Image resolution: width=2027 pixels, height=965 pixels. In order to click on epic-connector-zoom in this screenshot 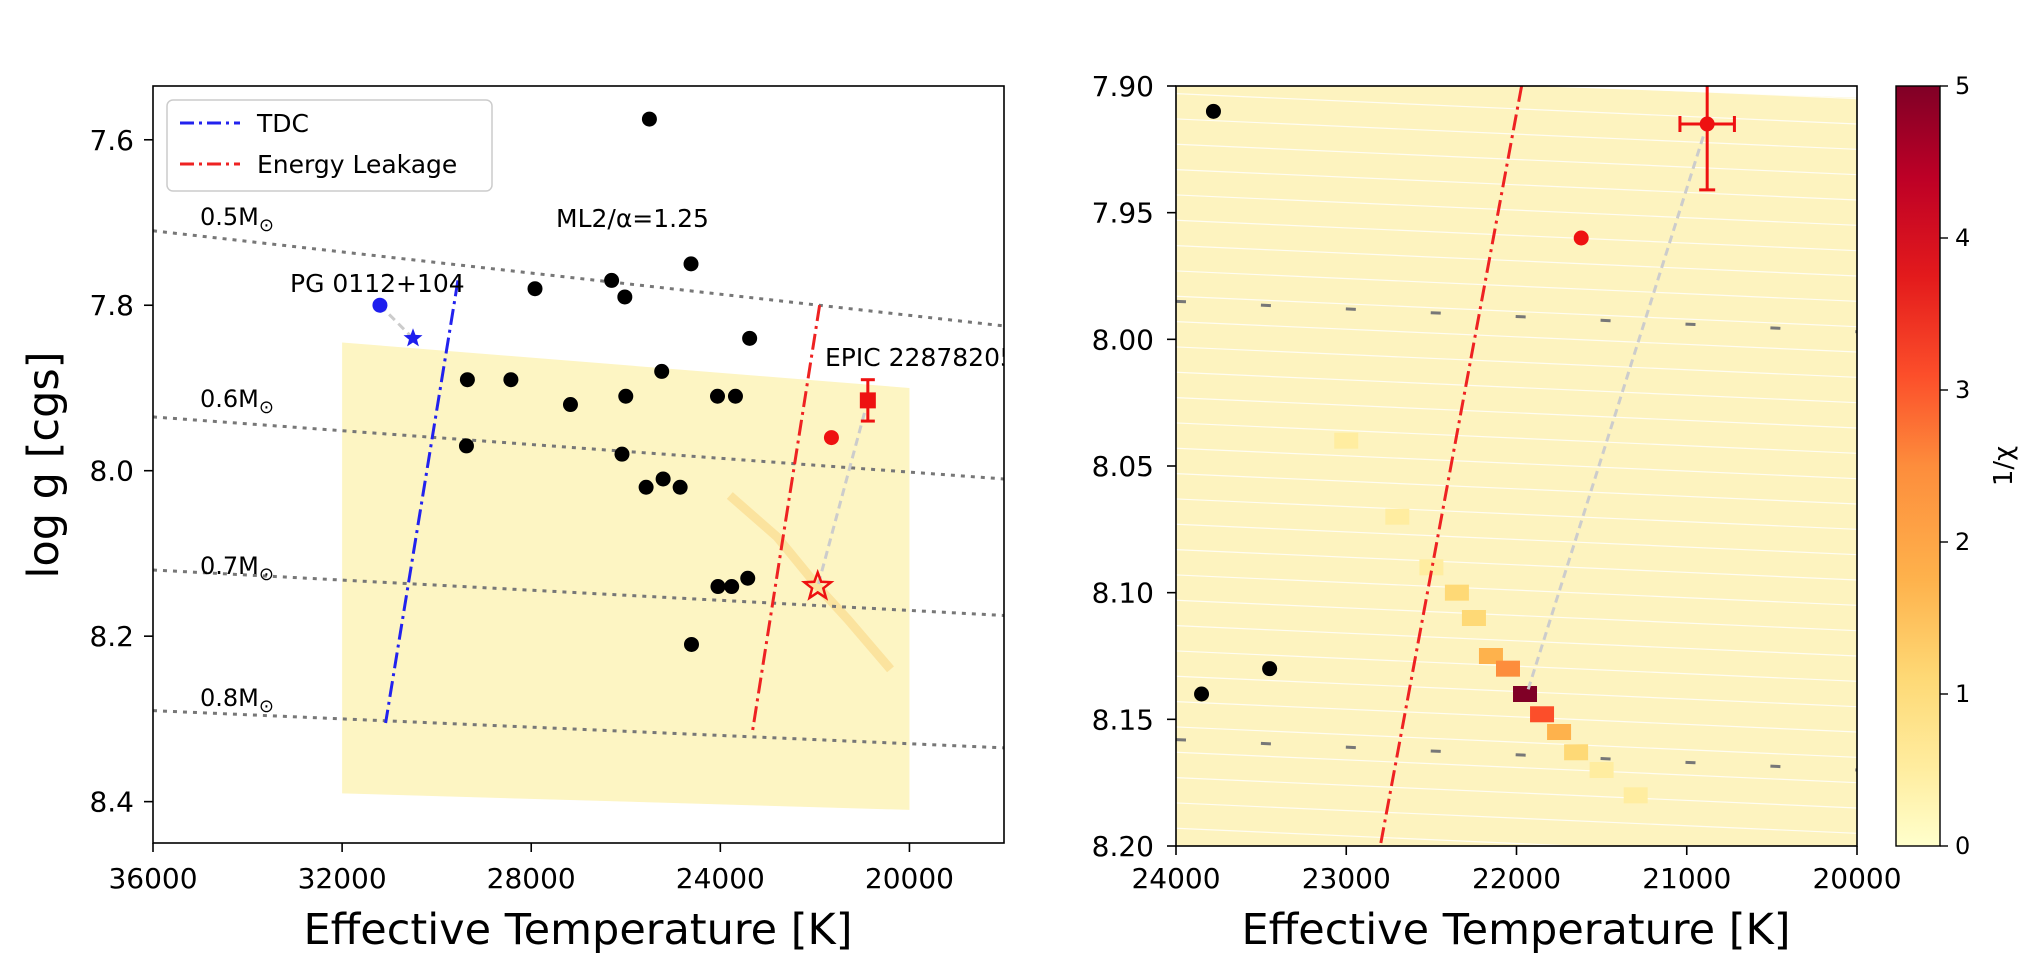, I will do `click(1617, 409)`.